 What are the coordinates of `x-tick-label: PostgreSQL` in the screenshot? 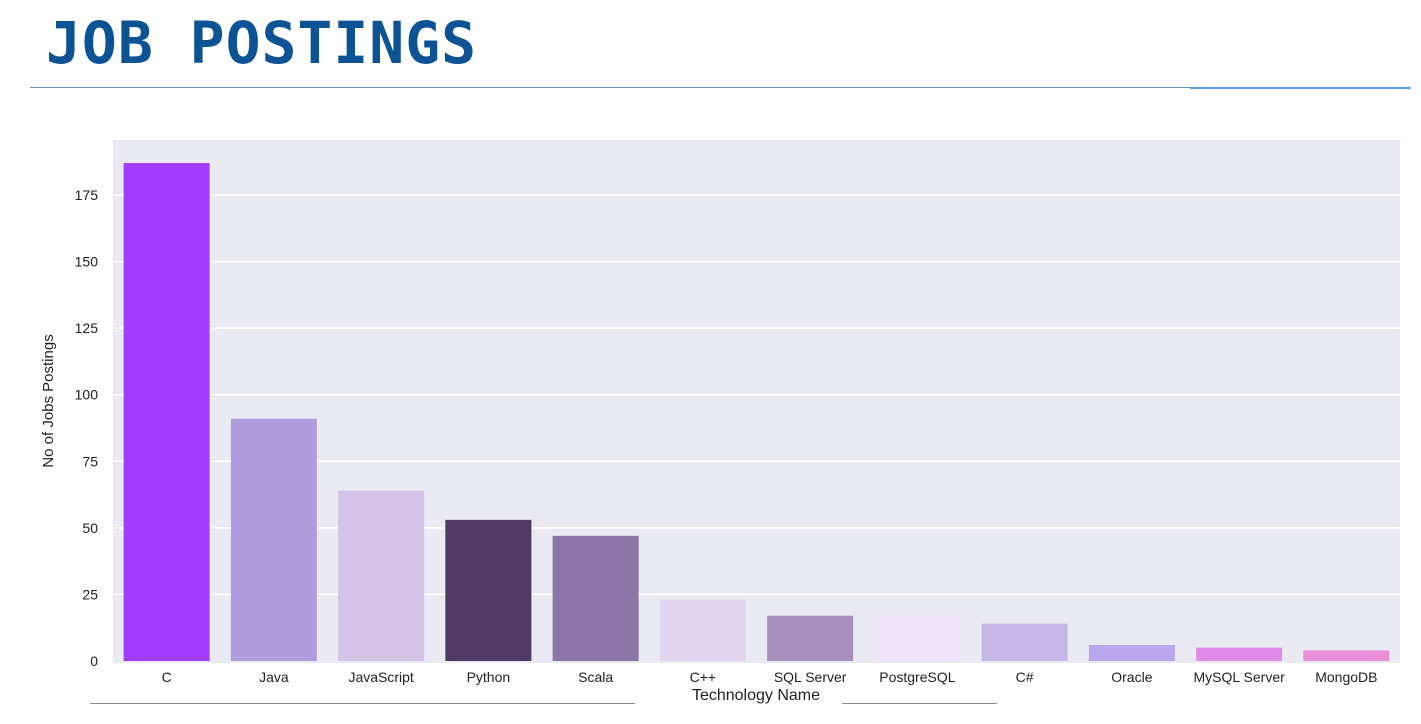 It's located at (917, 677).